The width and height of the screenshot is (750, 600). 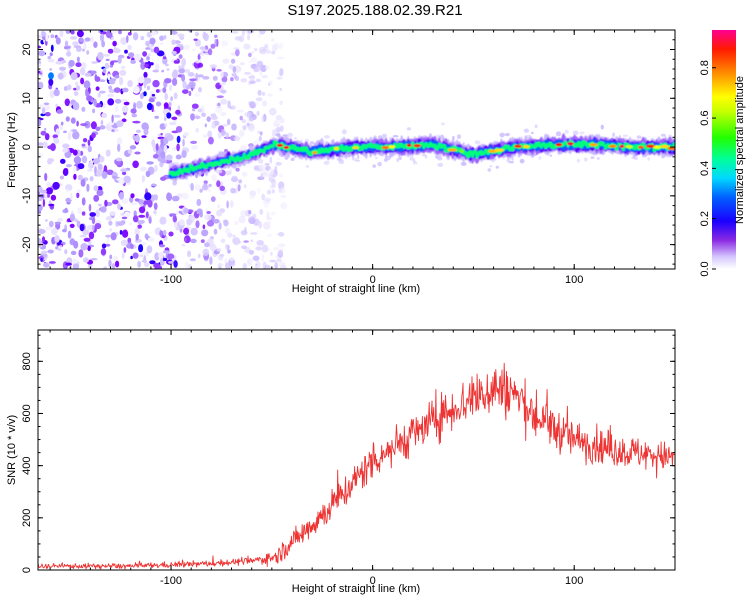 What do you see at coordinates (705, 117) in the screenshot?
I see `colorbar-tick-label: 0.6` at bounding box center [705, 117].